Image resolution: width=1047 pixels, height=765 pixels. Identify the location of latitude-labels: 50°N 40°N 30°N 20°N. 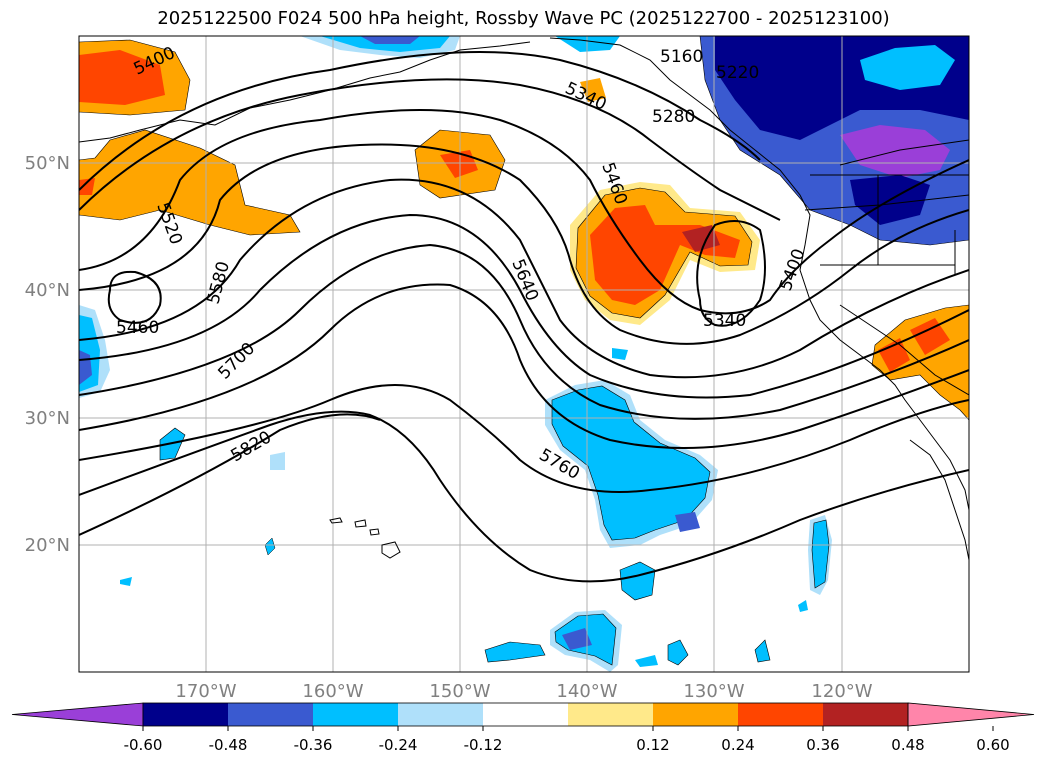
(47, 354).